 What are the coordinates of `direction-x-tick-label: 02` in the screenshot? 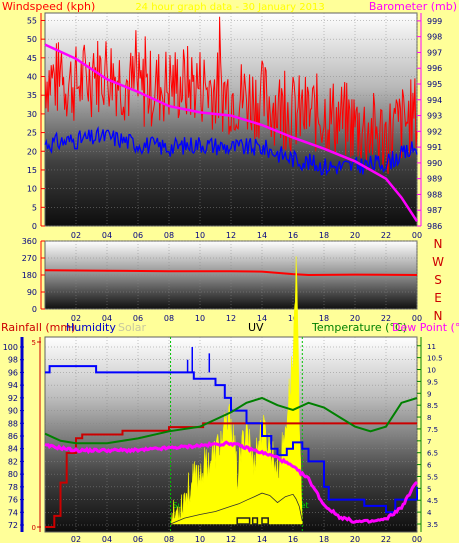 It's located at (76, 318).